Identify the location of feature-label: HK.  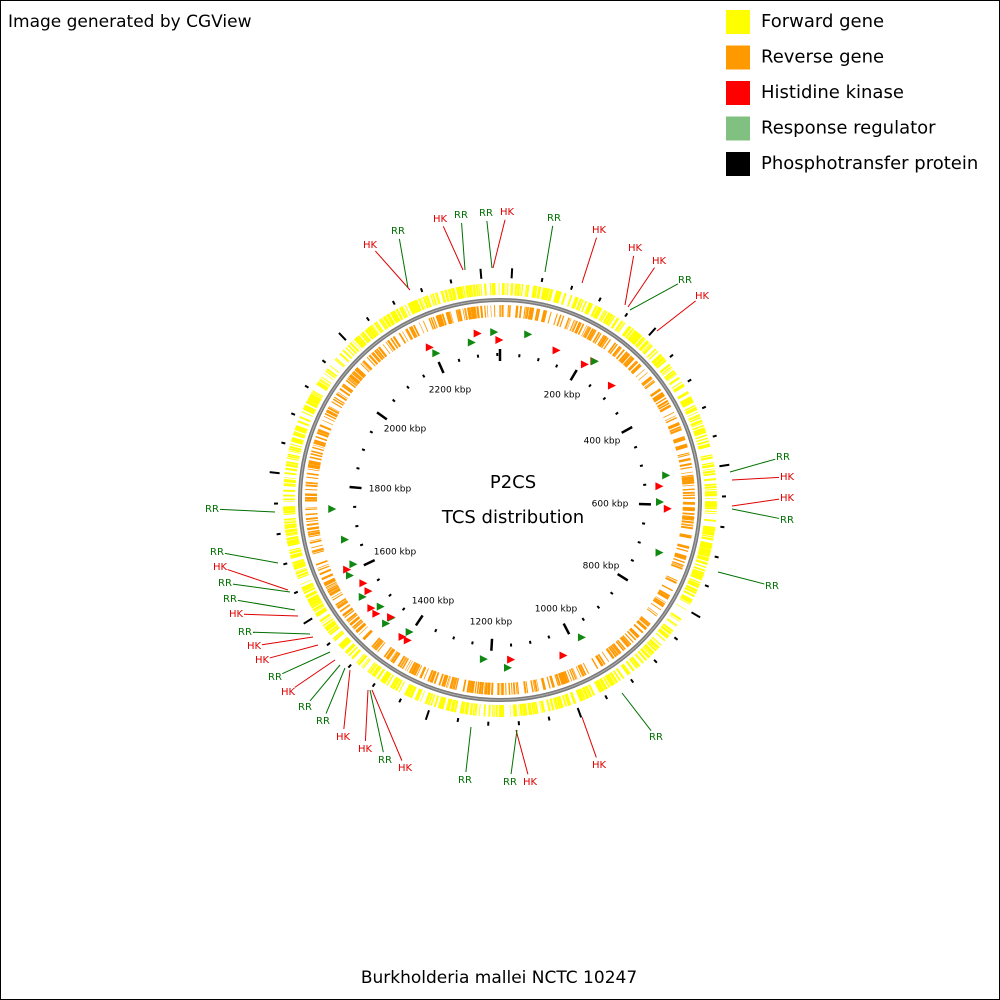
(262, 660).